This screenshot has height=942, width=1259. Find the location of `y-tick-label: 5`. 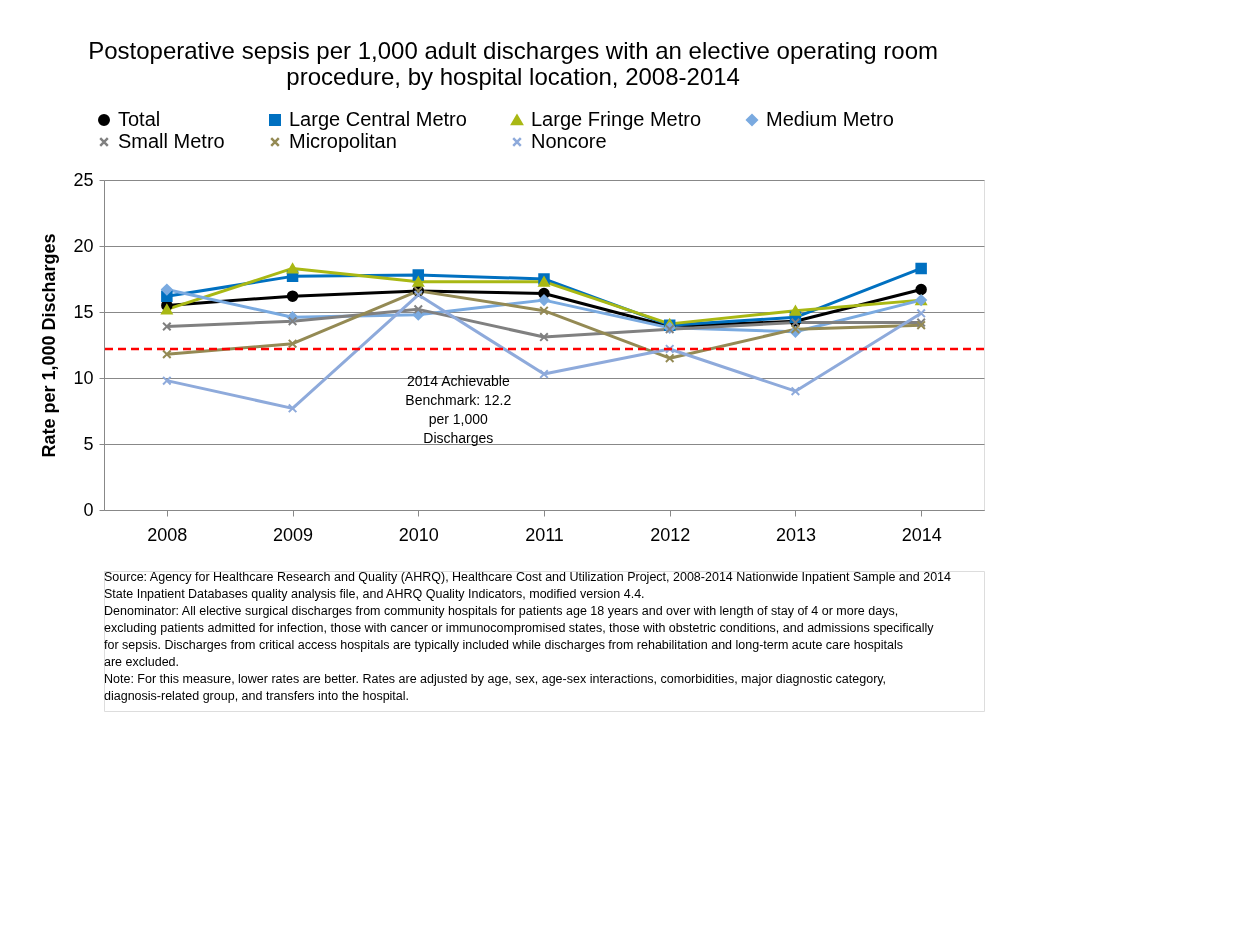

y-tick-label: 5 is located at coordinates (88, 443).